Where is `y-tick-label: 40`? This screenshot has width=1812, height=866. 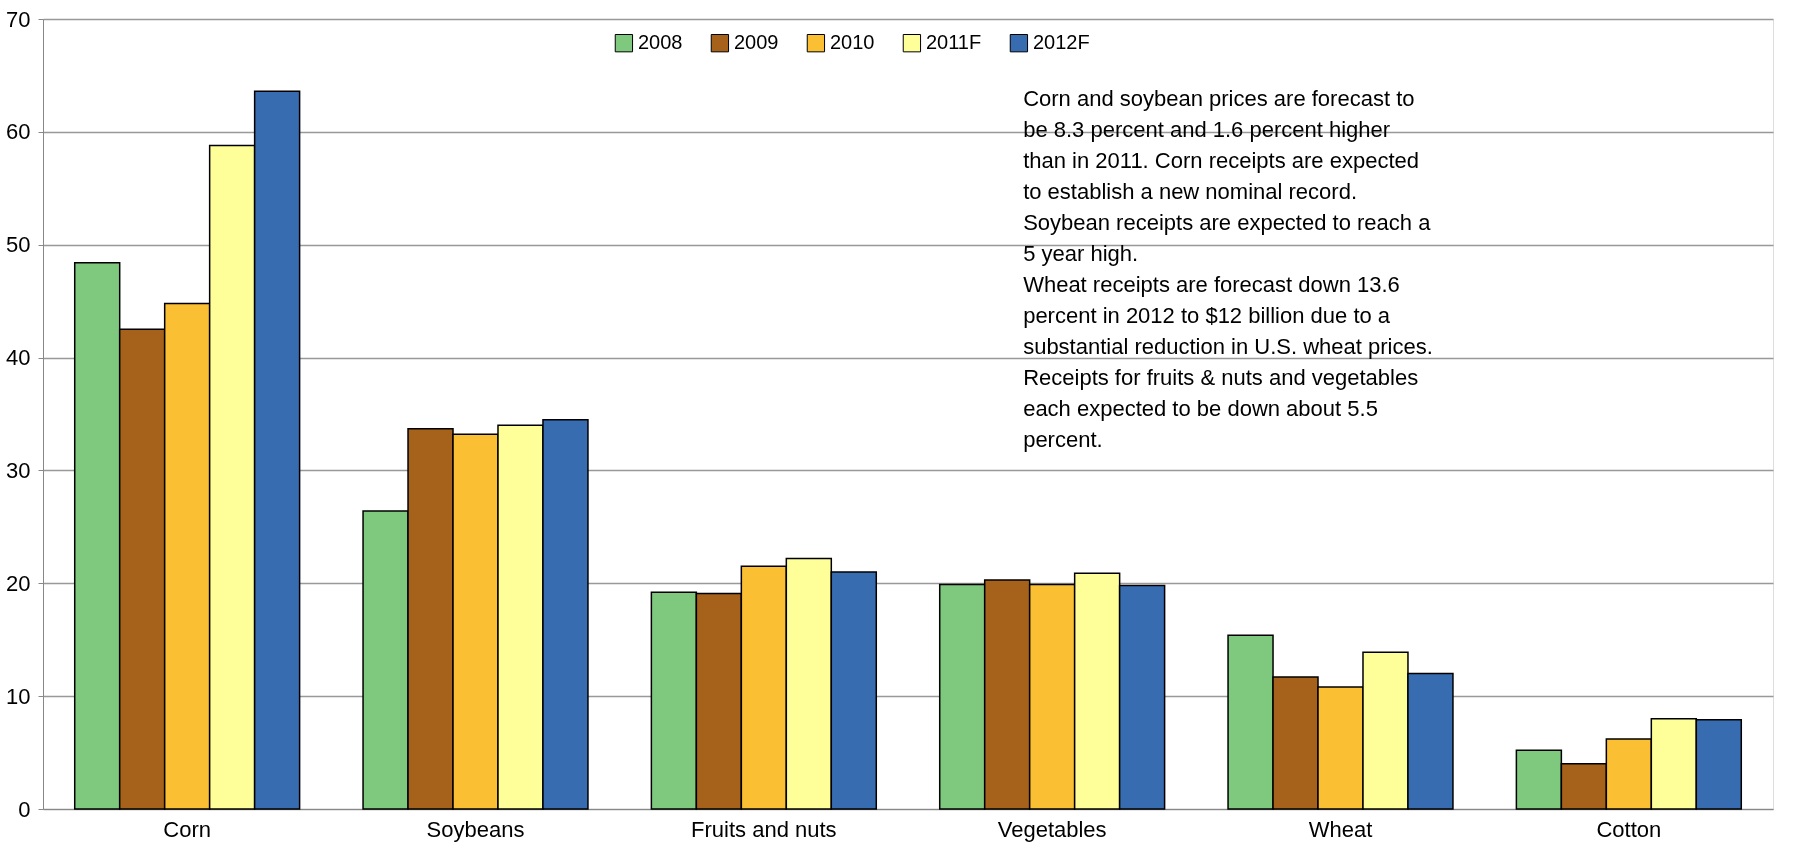 y-tick-label: 40 is located at coordinates (18, 358).